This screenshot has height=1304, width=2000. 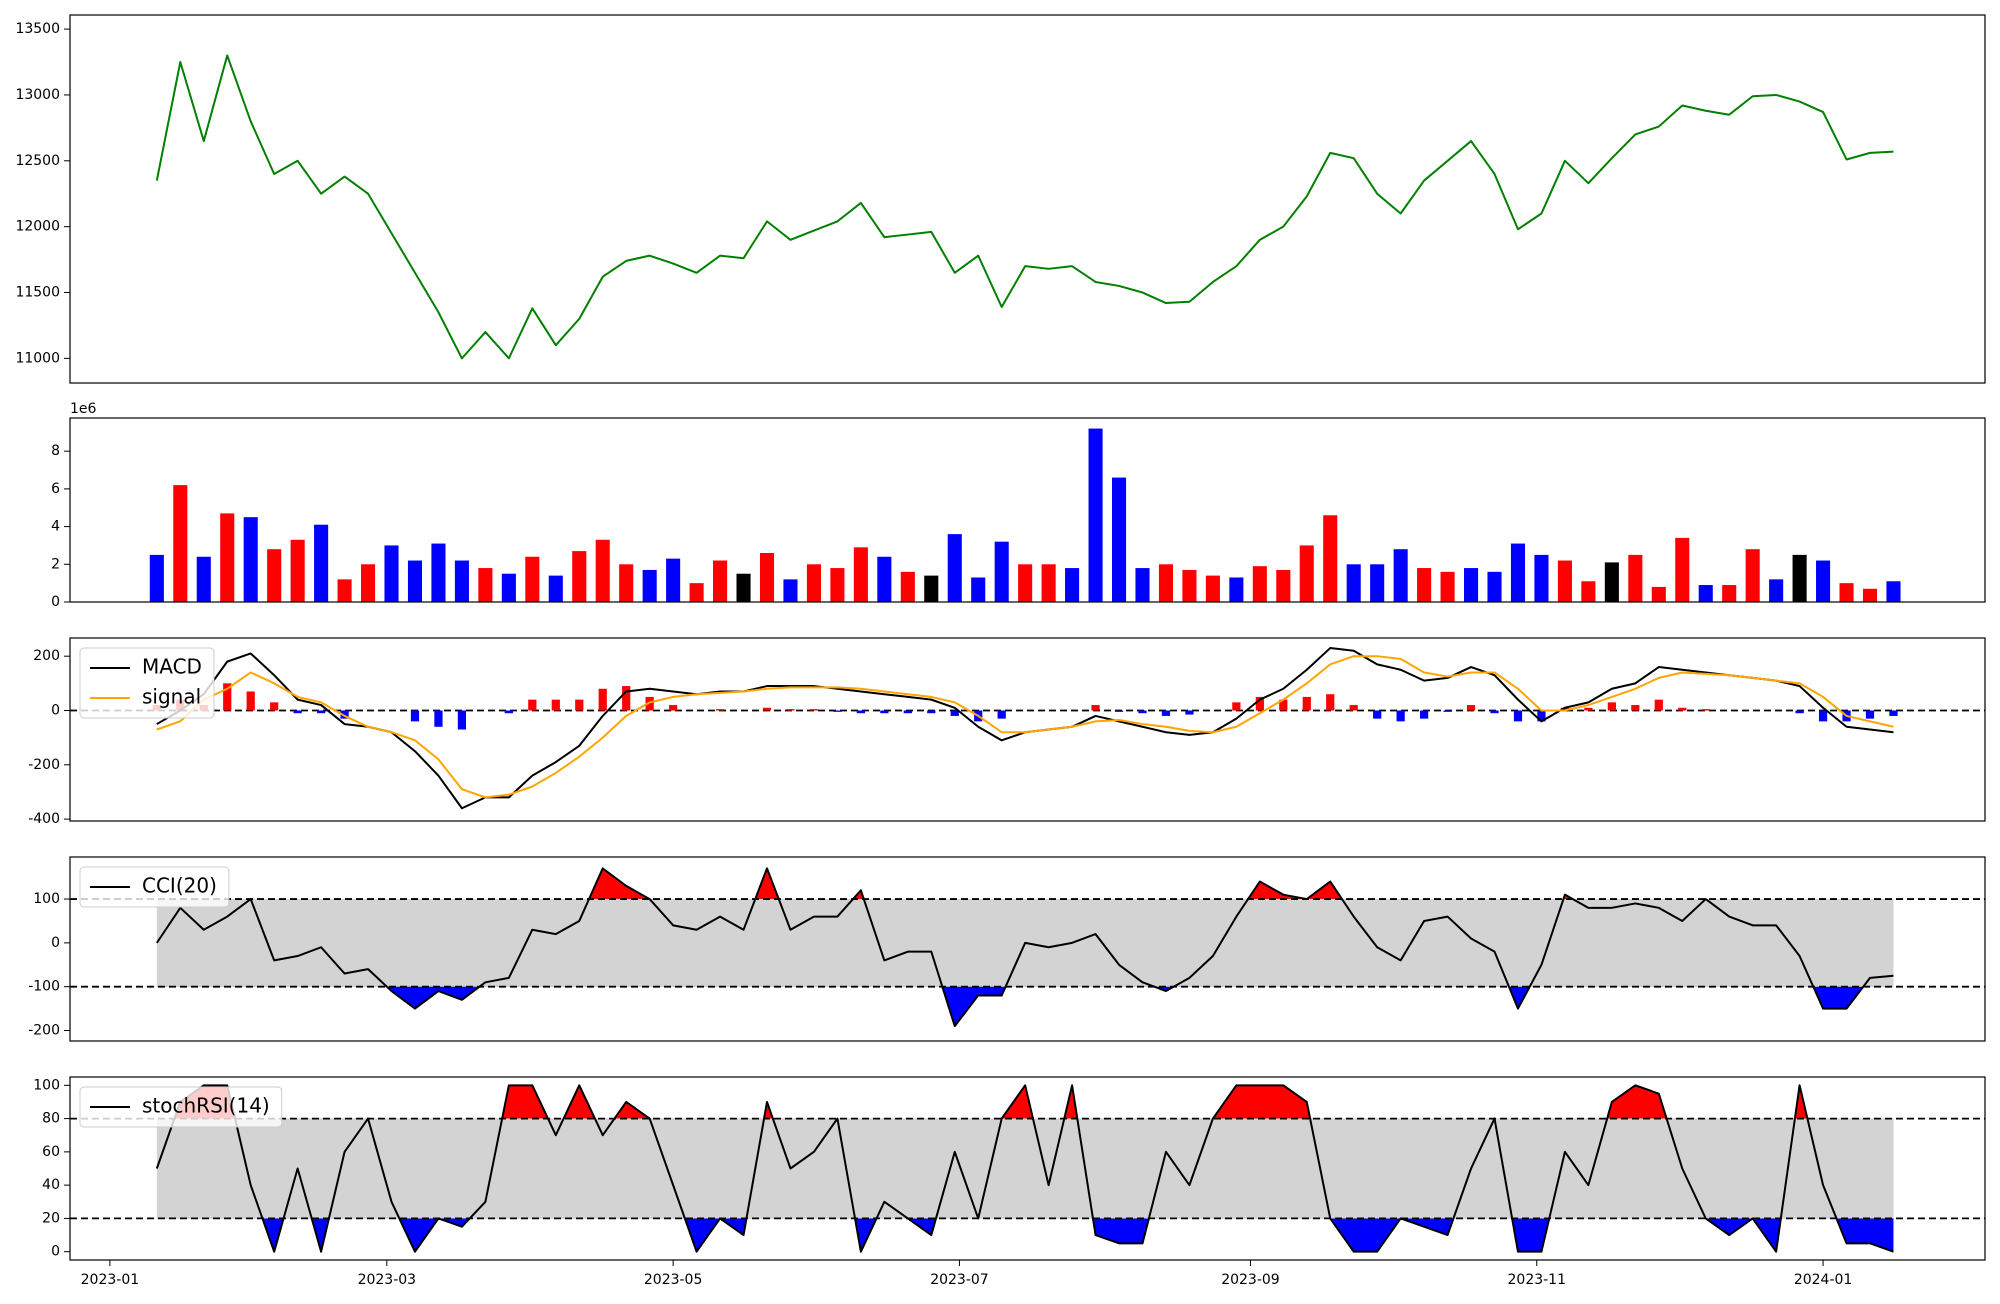 What do you see at coordinates (37, 227) in the screenshot?
I see `y-tick-label: 12000` at bounding box center [37, 227].